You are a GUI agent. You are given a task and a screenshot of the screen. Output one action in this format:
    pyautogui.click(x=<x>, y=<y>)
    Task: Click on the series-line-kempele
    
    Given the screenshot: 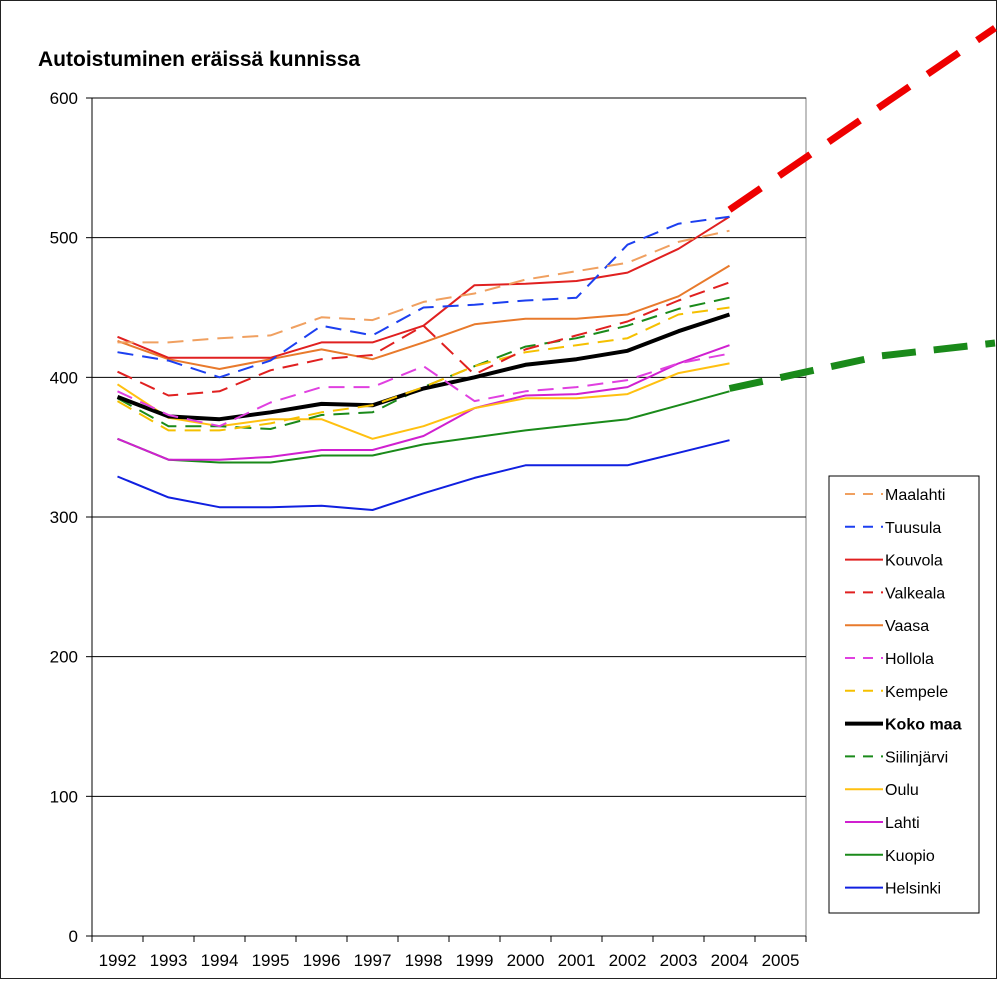 What is the action you would take?
    pyautogui.click(x=423, y=369)
    